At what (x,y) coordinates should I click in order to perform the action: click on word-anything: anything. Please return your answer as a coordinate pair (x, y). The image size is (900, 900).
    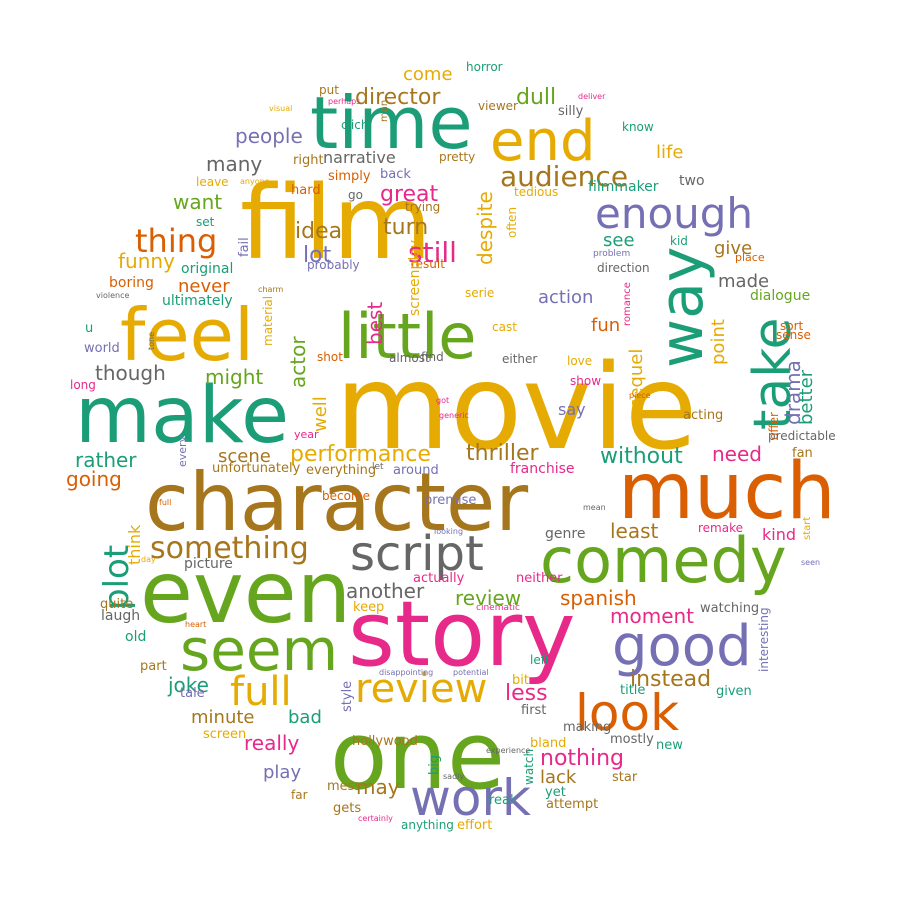
    Looking at the image, I should click on (427, 825).